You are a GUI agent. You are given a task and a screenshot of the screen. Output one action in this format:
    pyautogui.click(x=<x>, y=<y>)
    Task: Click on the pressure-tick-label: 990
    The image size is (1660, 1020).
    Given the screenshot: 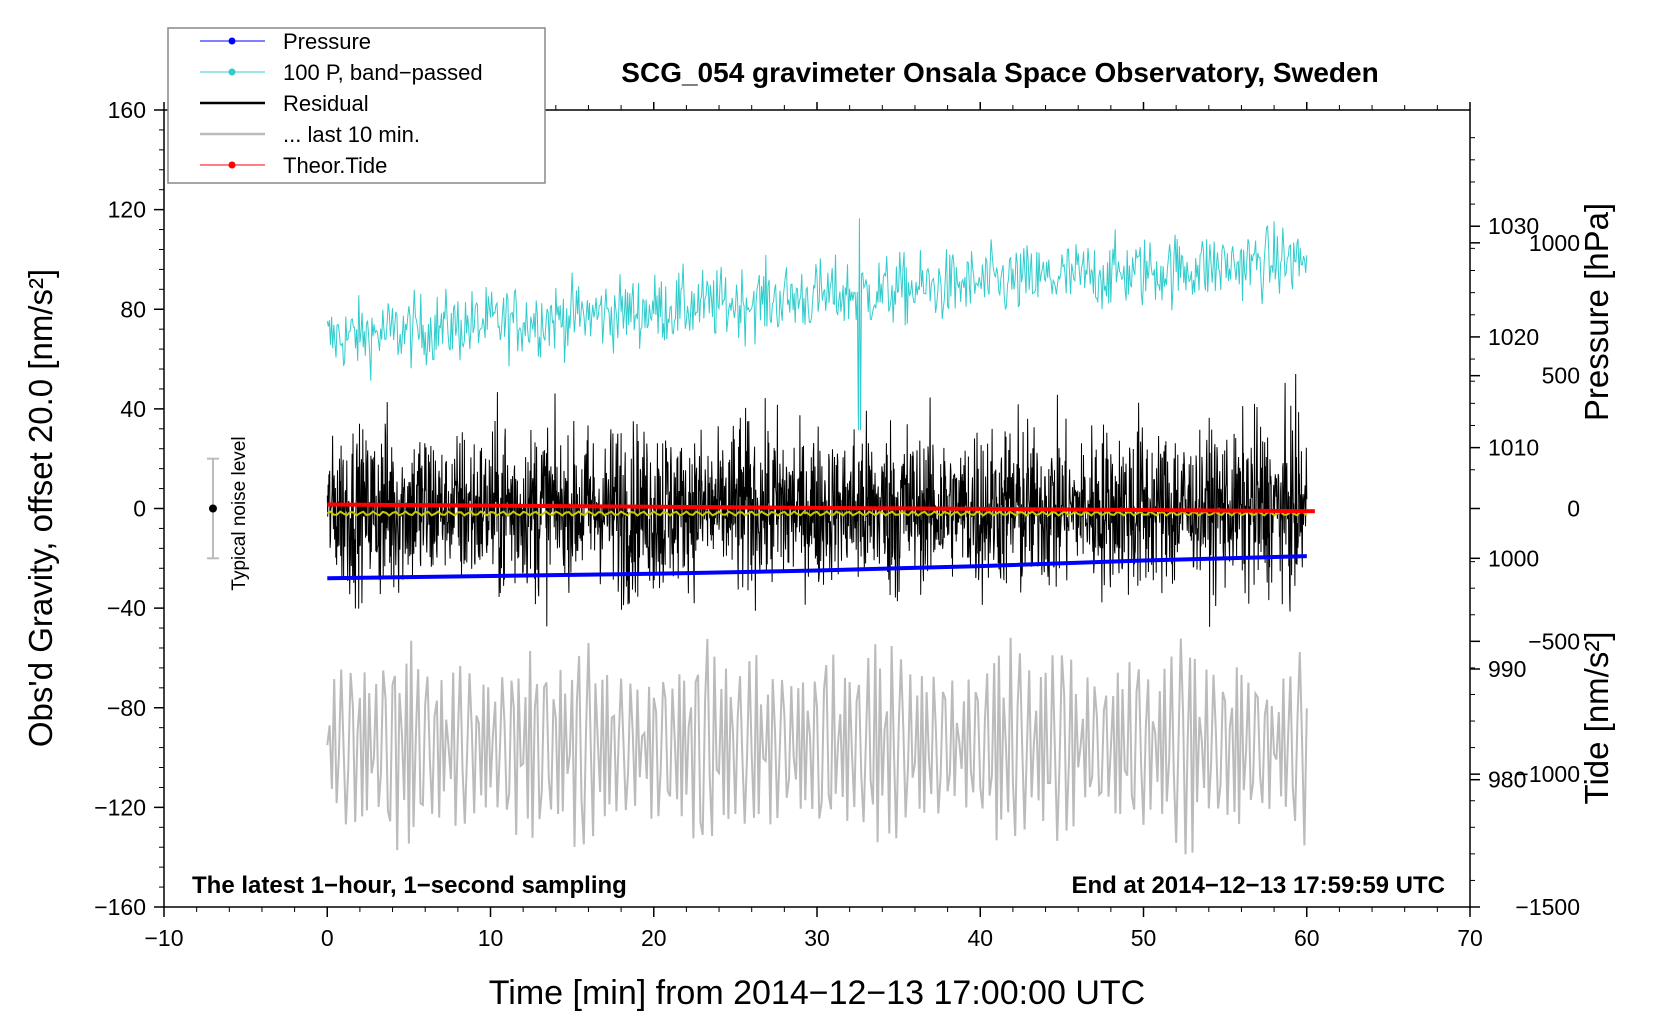 What is the action you would take?
    pyautogui.click(x=1507, y=669)
    